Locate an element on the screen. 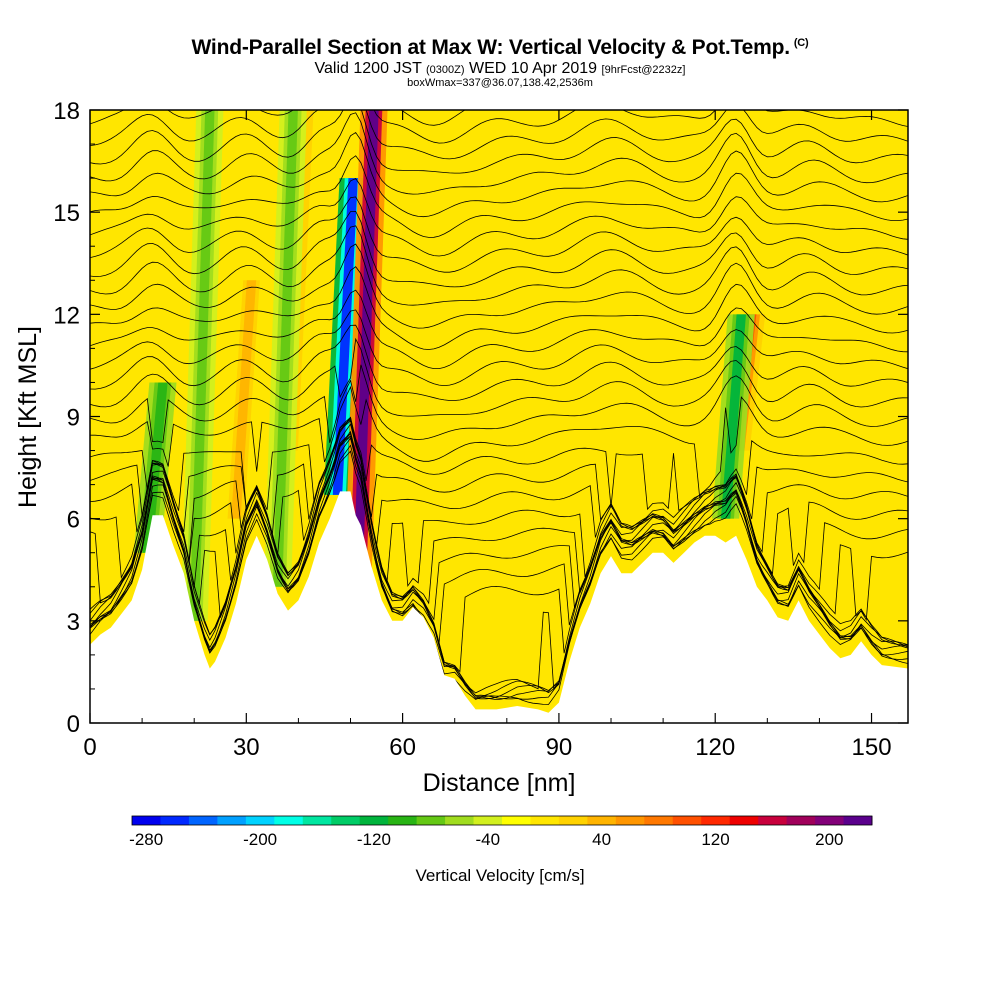 The width and height of the screenshot is (1000, 1000). colorbar-frame is located at coordinates (502, 820).